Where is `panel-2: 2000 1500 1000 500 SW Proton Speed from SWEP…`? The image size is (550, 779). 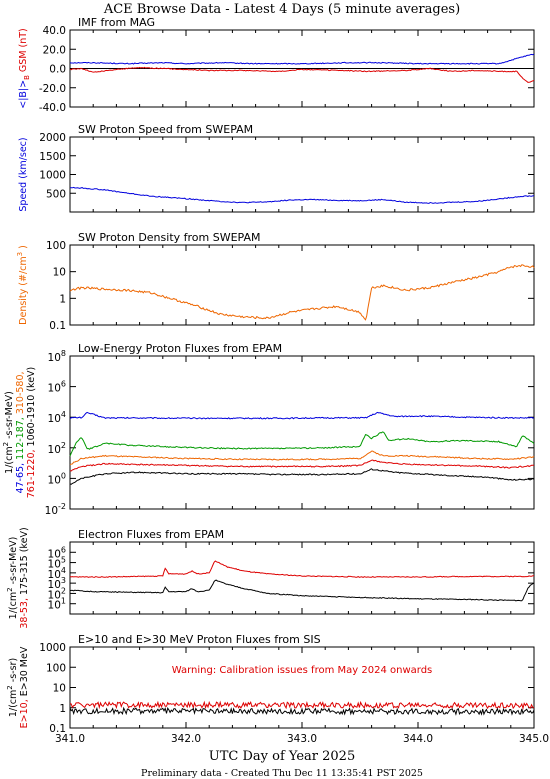
panel-2: 2000 1500 1000 500 SW Proton Speed from SWEP… is located at coordinates (276, 168).